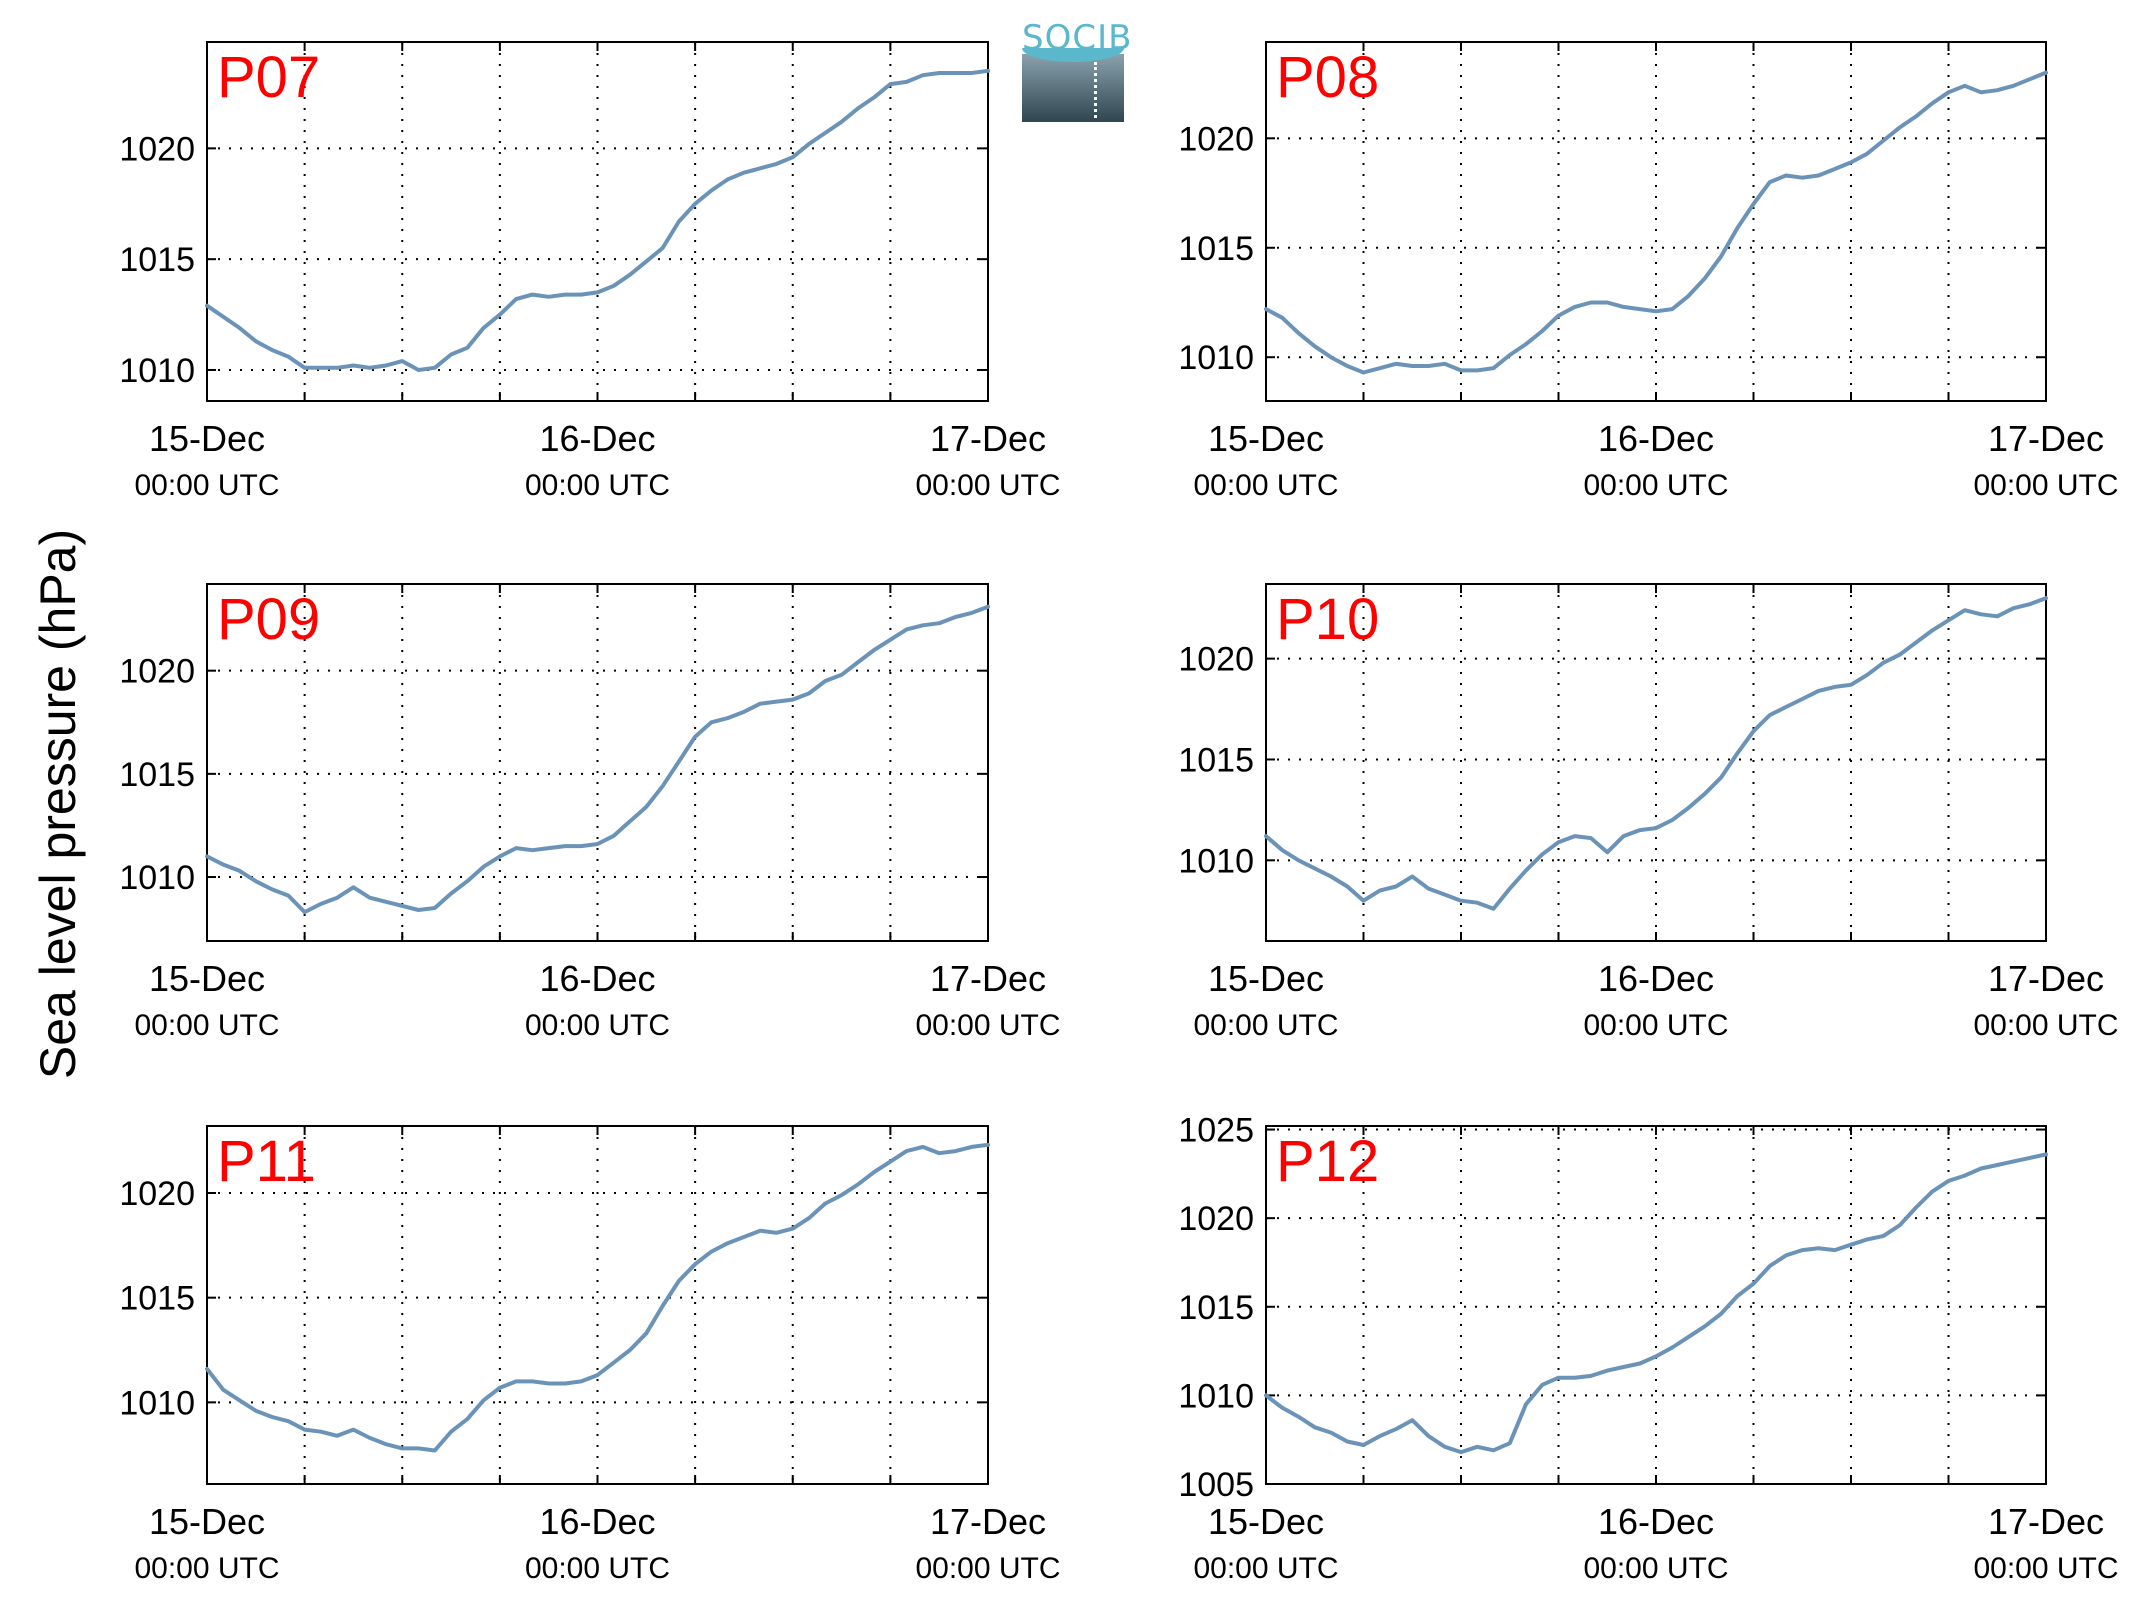 The width and height of the screenshot is (2133, 1608). Describe the element at coordinates (266, 1161) in the screenshot. I see `panel-label: P11` at that location.